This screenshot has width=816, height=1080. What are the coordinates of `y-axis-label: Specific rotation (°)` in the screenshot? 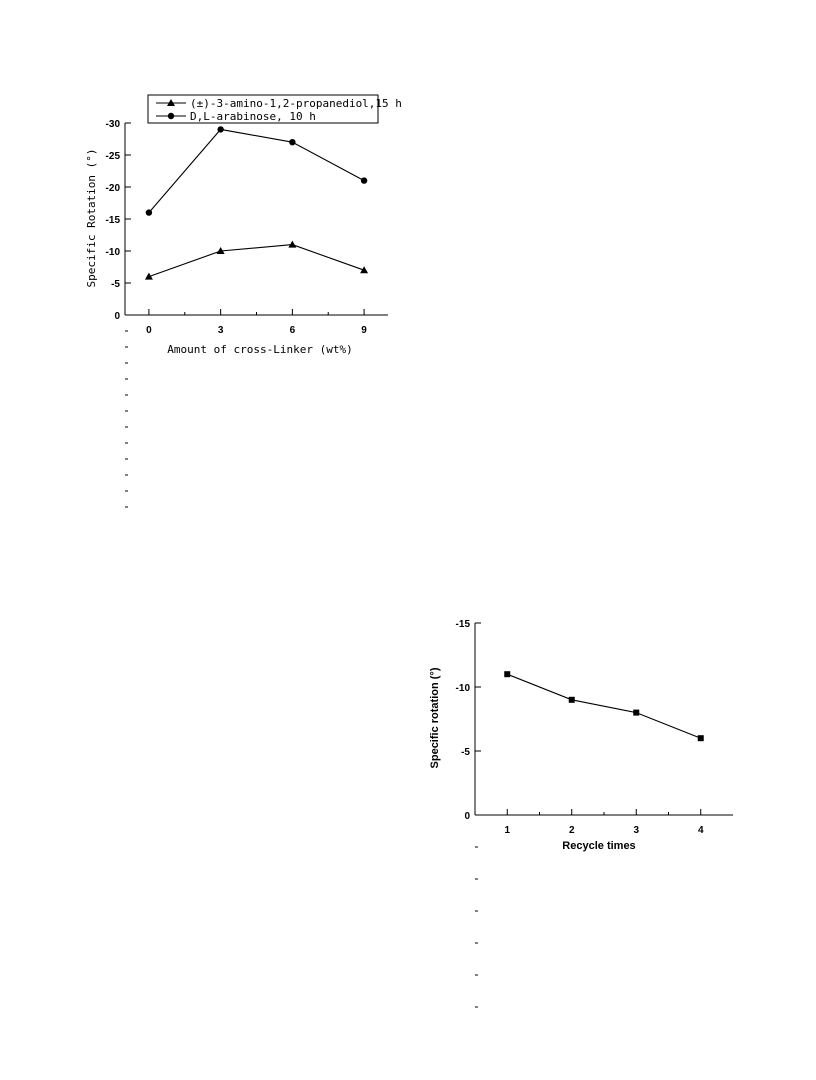 It's located at (435, 717).